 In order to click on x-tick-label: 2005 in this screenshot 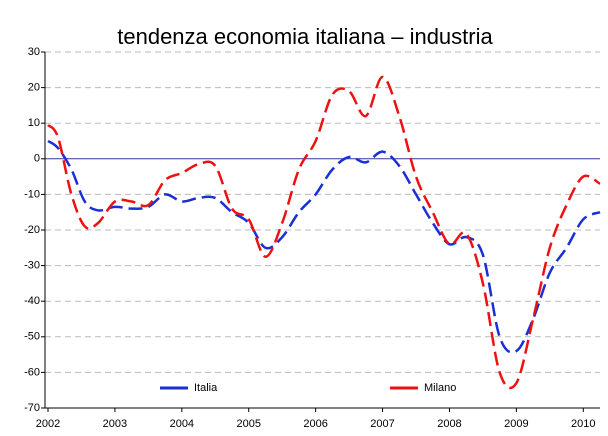, I will do `click(248, 424)`.